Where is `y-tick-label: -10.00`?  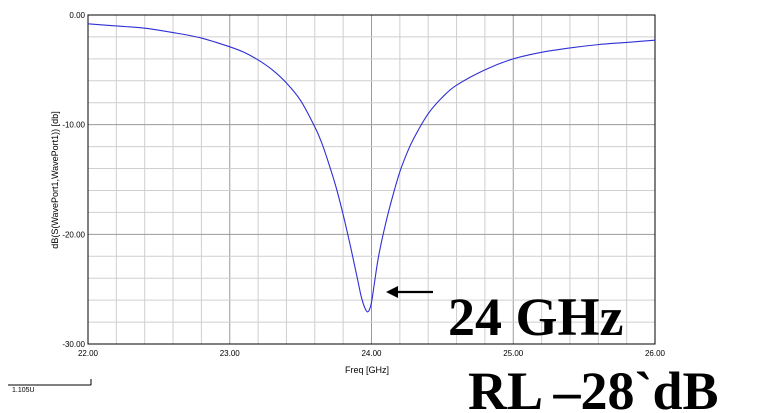 y-tick-label: -10.00 is located at coordinates (73, 125).